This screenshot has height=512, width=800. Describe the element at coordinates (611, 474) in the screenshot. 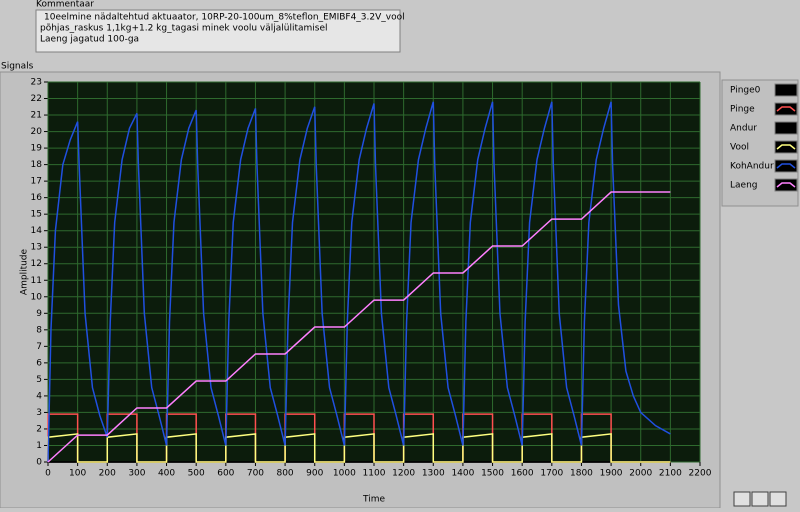

I see `x-tick-label: 1900` at that location.